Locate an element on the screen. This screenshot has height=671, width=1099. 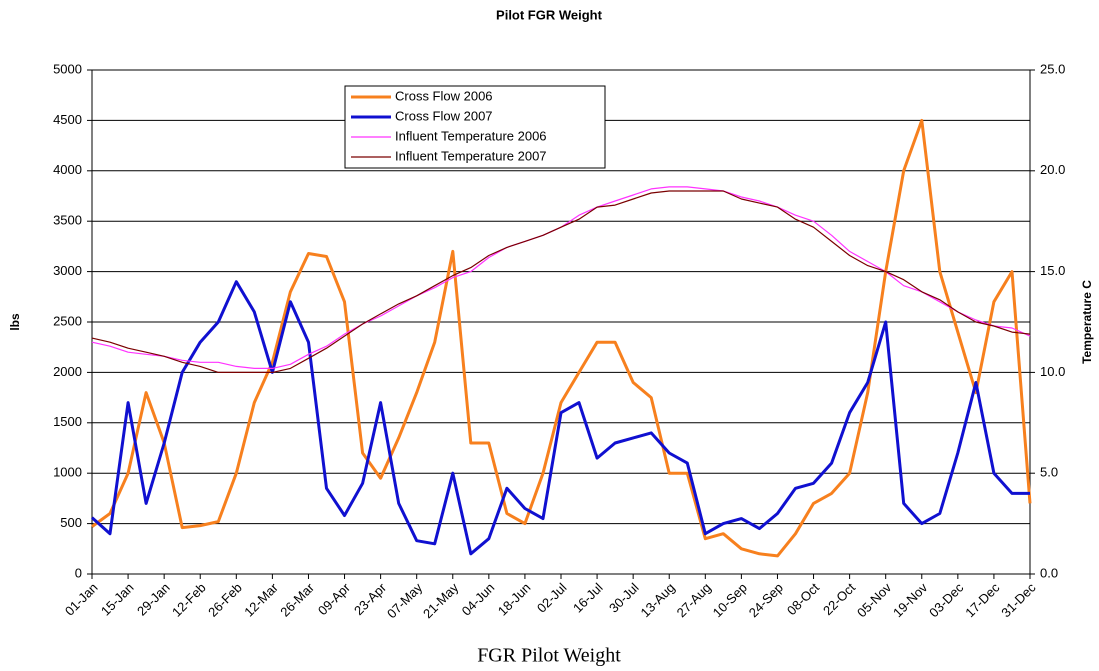
y-tick-label: 1500 is located at coordinates (67, 421).